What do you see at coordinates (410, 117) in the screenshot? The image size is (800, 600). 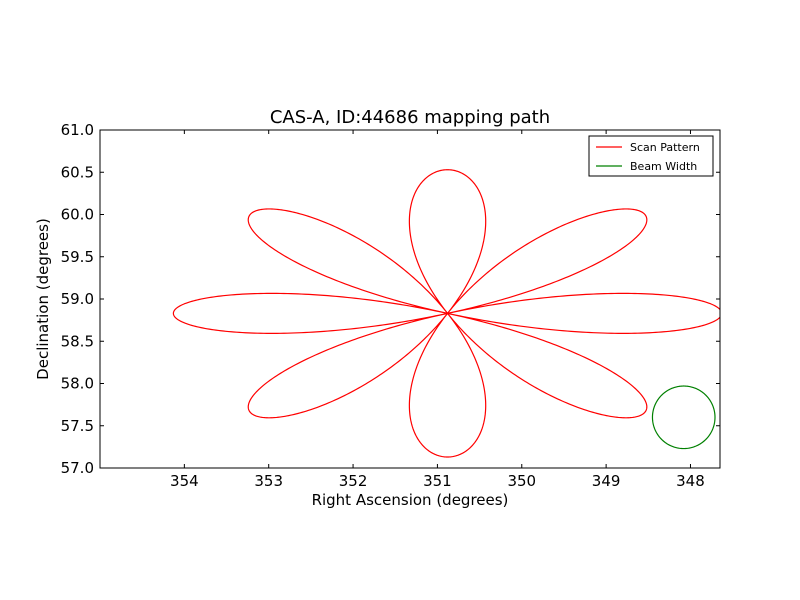 I see `chart-title: CAS-A, ID:44686 mapping path` at bounding box center [410, 117].